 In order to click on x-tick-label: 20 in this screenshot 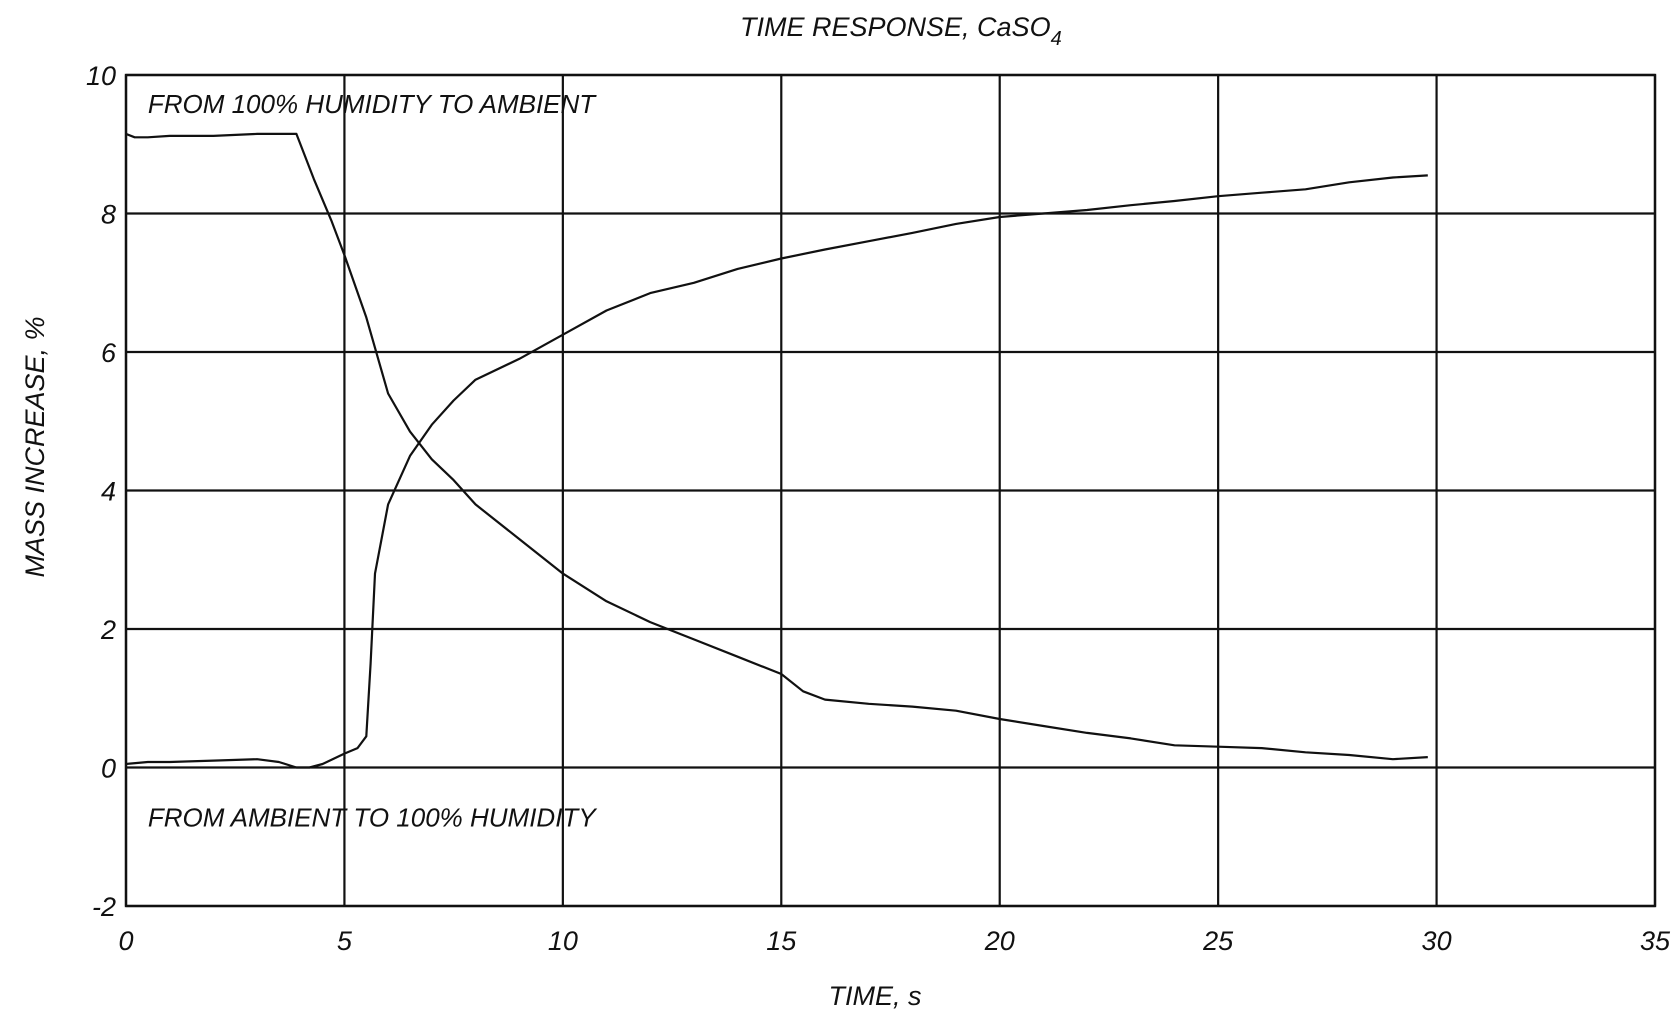, I will do `click(999, 941)`.